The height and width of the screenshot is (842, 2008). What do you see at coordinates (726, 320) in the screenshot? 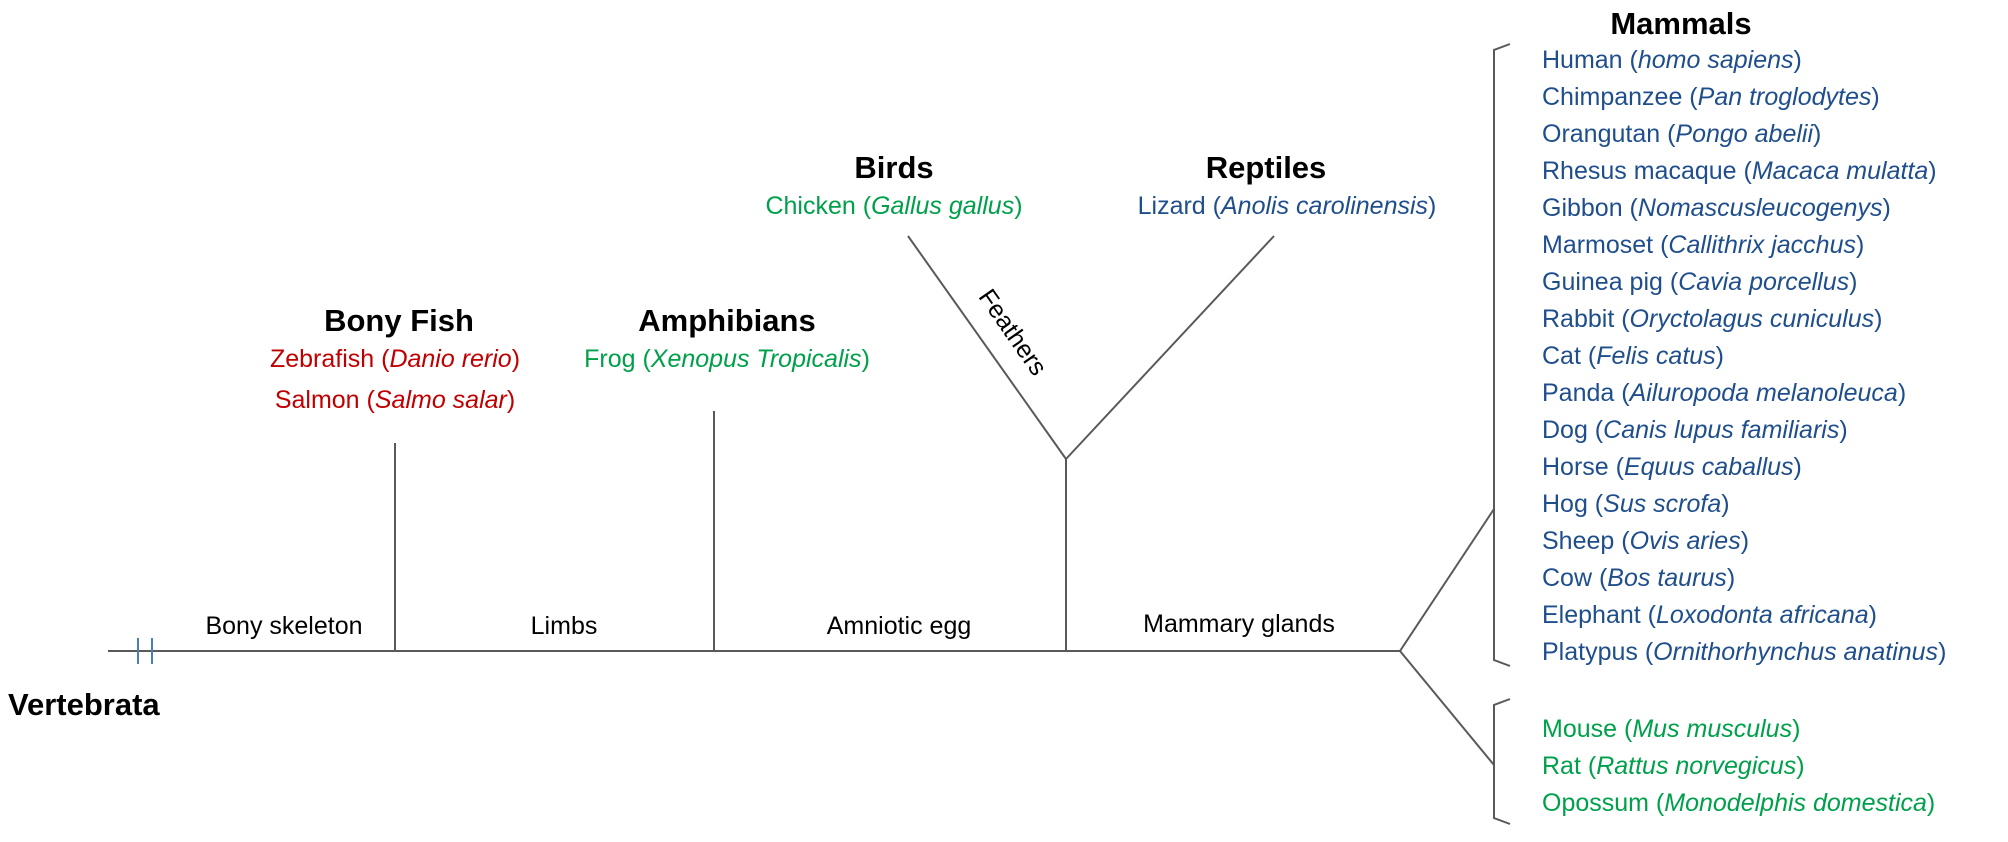
I see `group-title-amphibians: Amphibians` at bounding box center [726, 320].